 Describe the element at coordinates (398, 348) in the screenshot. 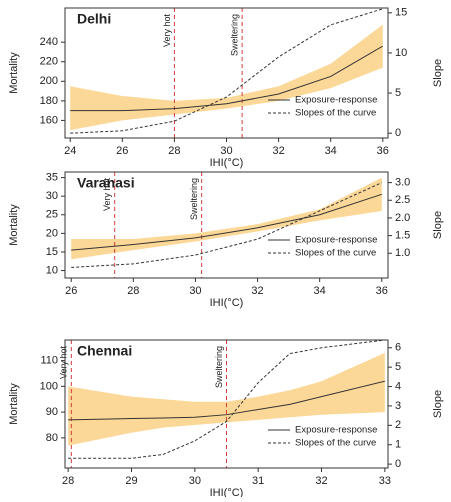

I see `y2-tick-label: 6` at that location.